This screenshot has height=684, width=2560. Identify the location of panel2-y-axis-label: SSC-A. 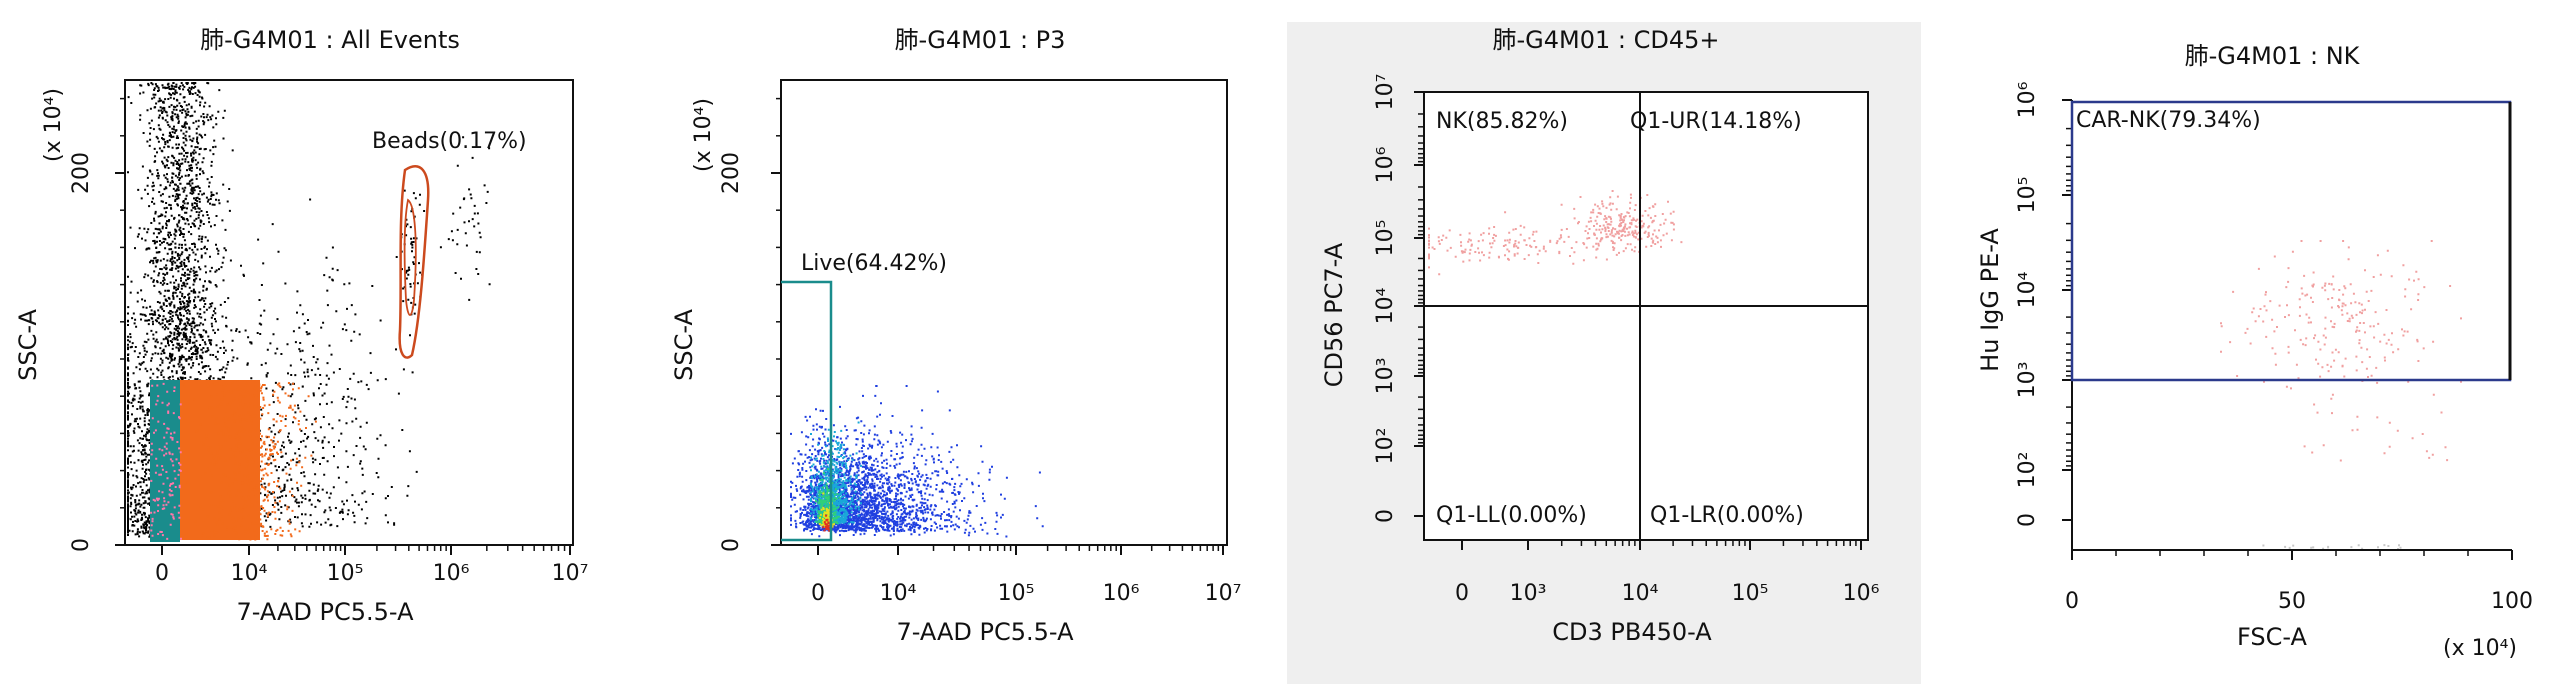
(684, 345).